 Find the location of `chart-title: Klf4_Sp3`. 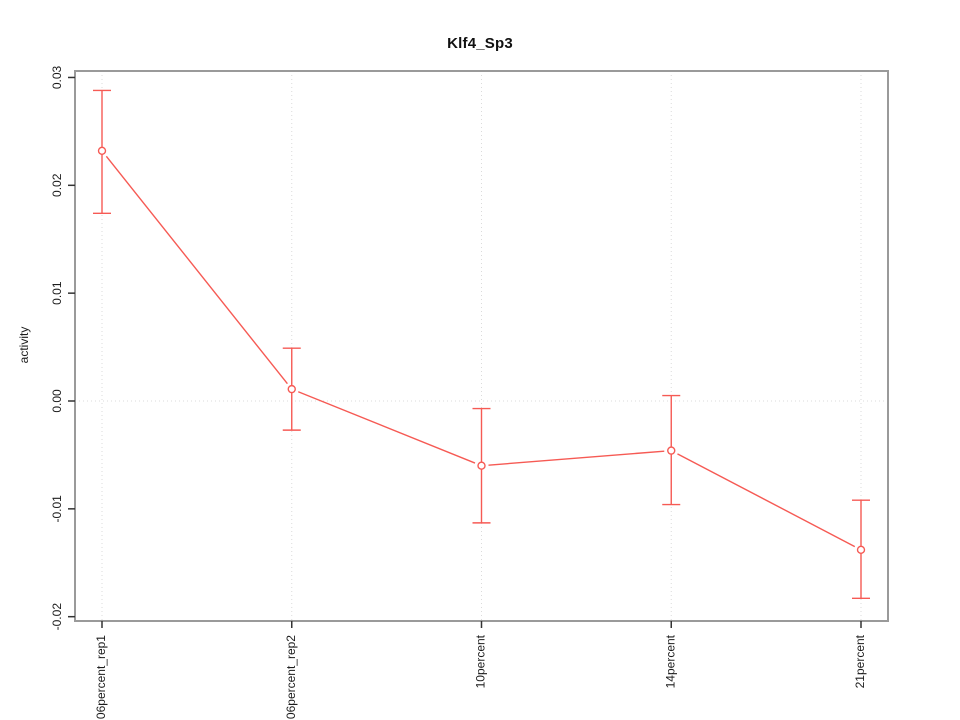

chart-title: Klf4_Sp3 is located at coordinates (480, 43).